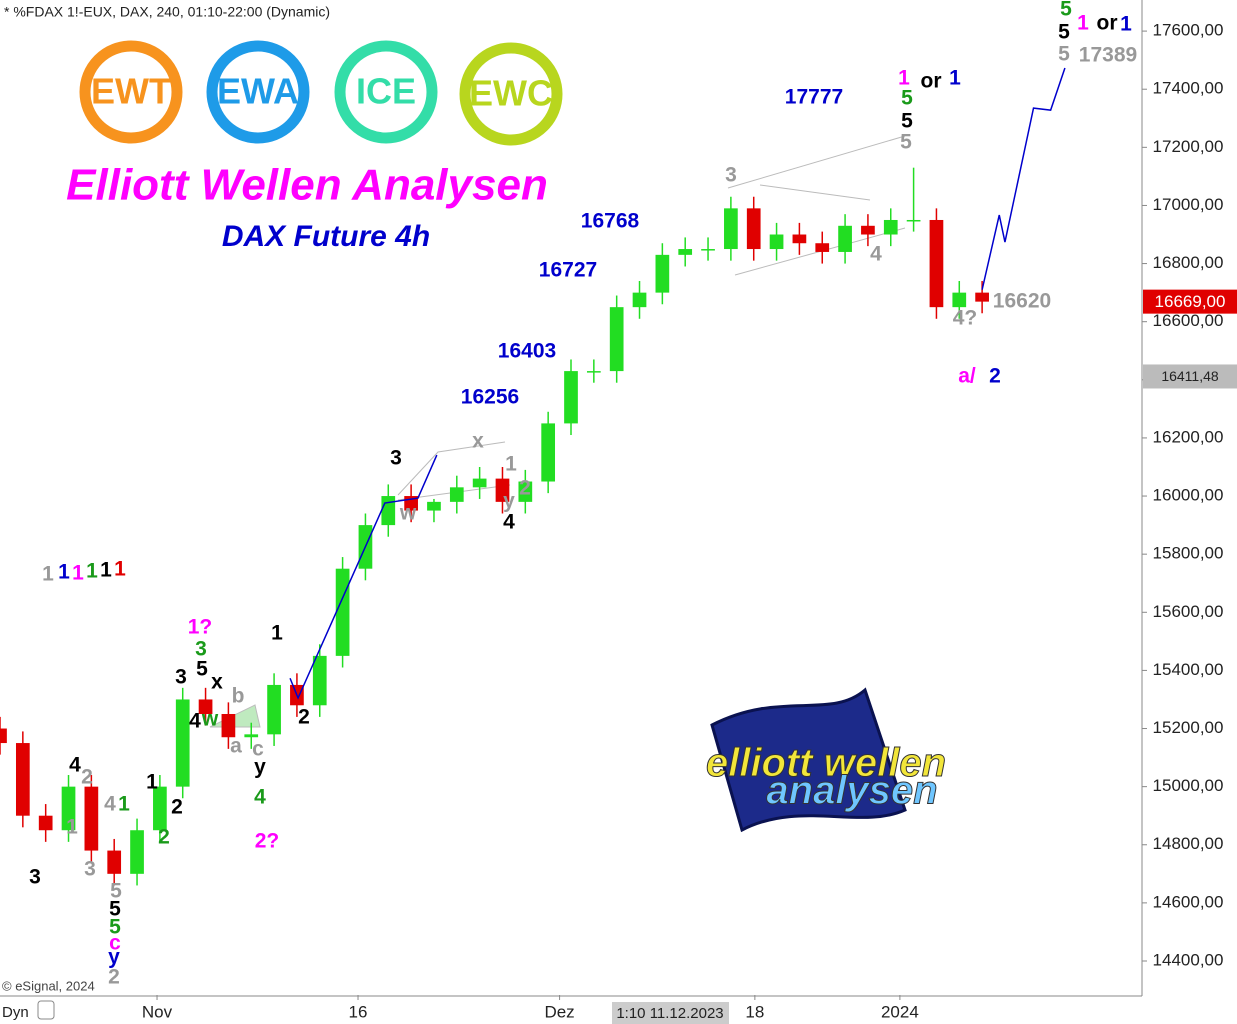 This screenshot has width=1237, height=1024. I want to click on y-tick-label: 14800,00, so click(1188, 843).